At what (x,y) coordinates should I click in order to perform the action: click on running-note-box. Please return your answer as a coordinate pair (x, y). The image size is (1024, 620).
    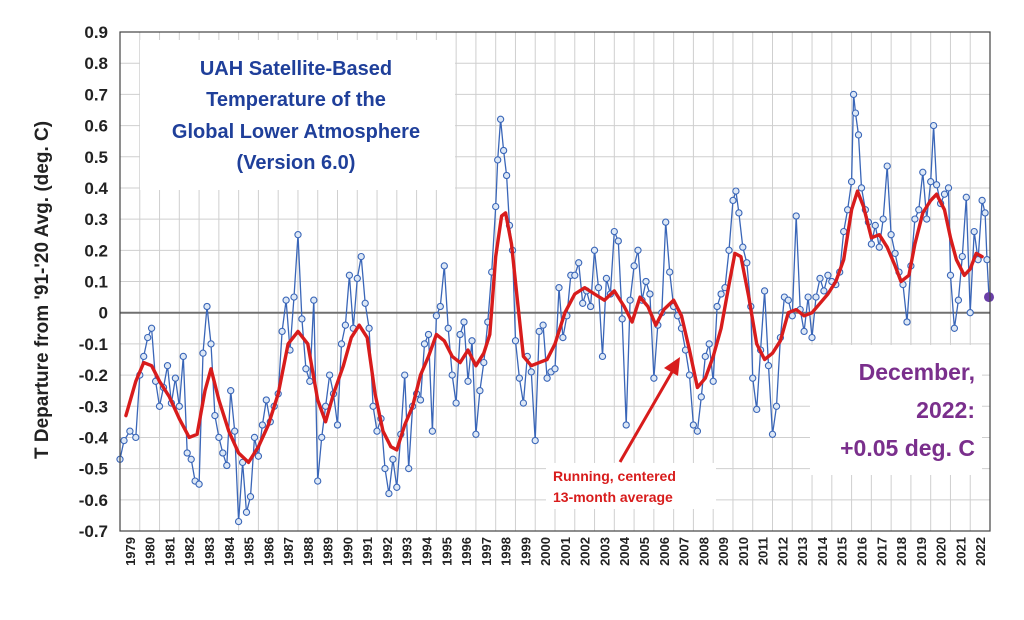
    Looking at the image, I should click on (631, 486).